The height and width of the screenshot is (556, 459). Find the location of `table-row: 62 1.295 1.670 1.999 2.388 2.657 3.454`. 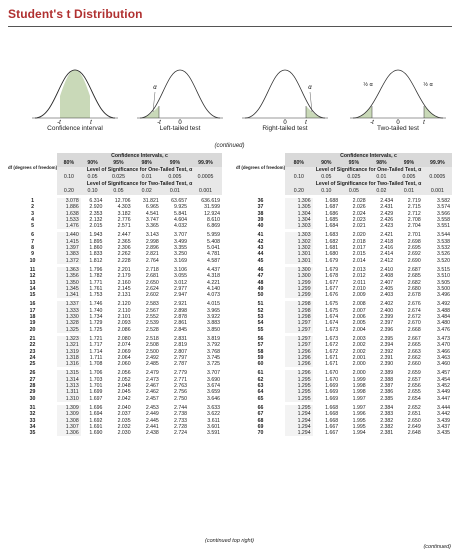

table-row: 62 1.295 1.670 1.999 2.388 2.657 3.454 is located at coordinates (344, 380).